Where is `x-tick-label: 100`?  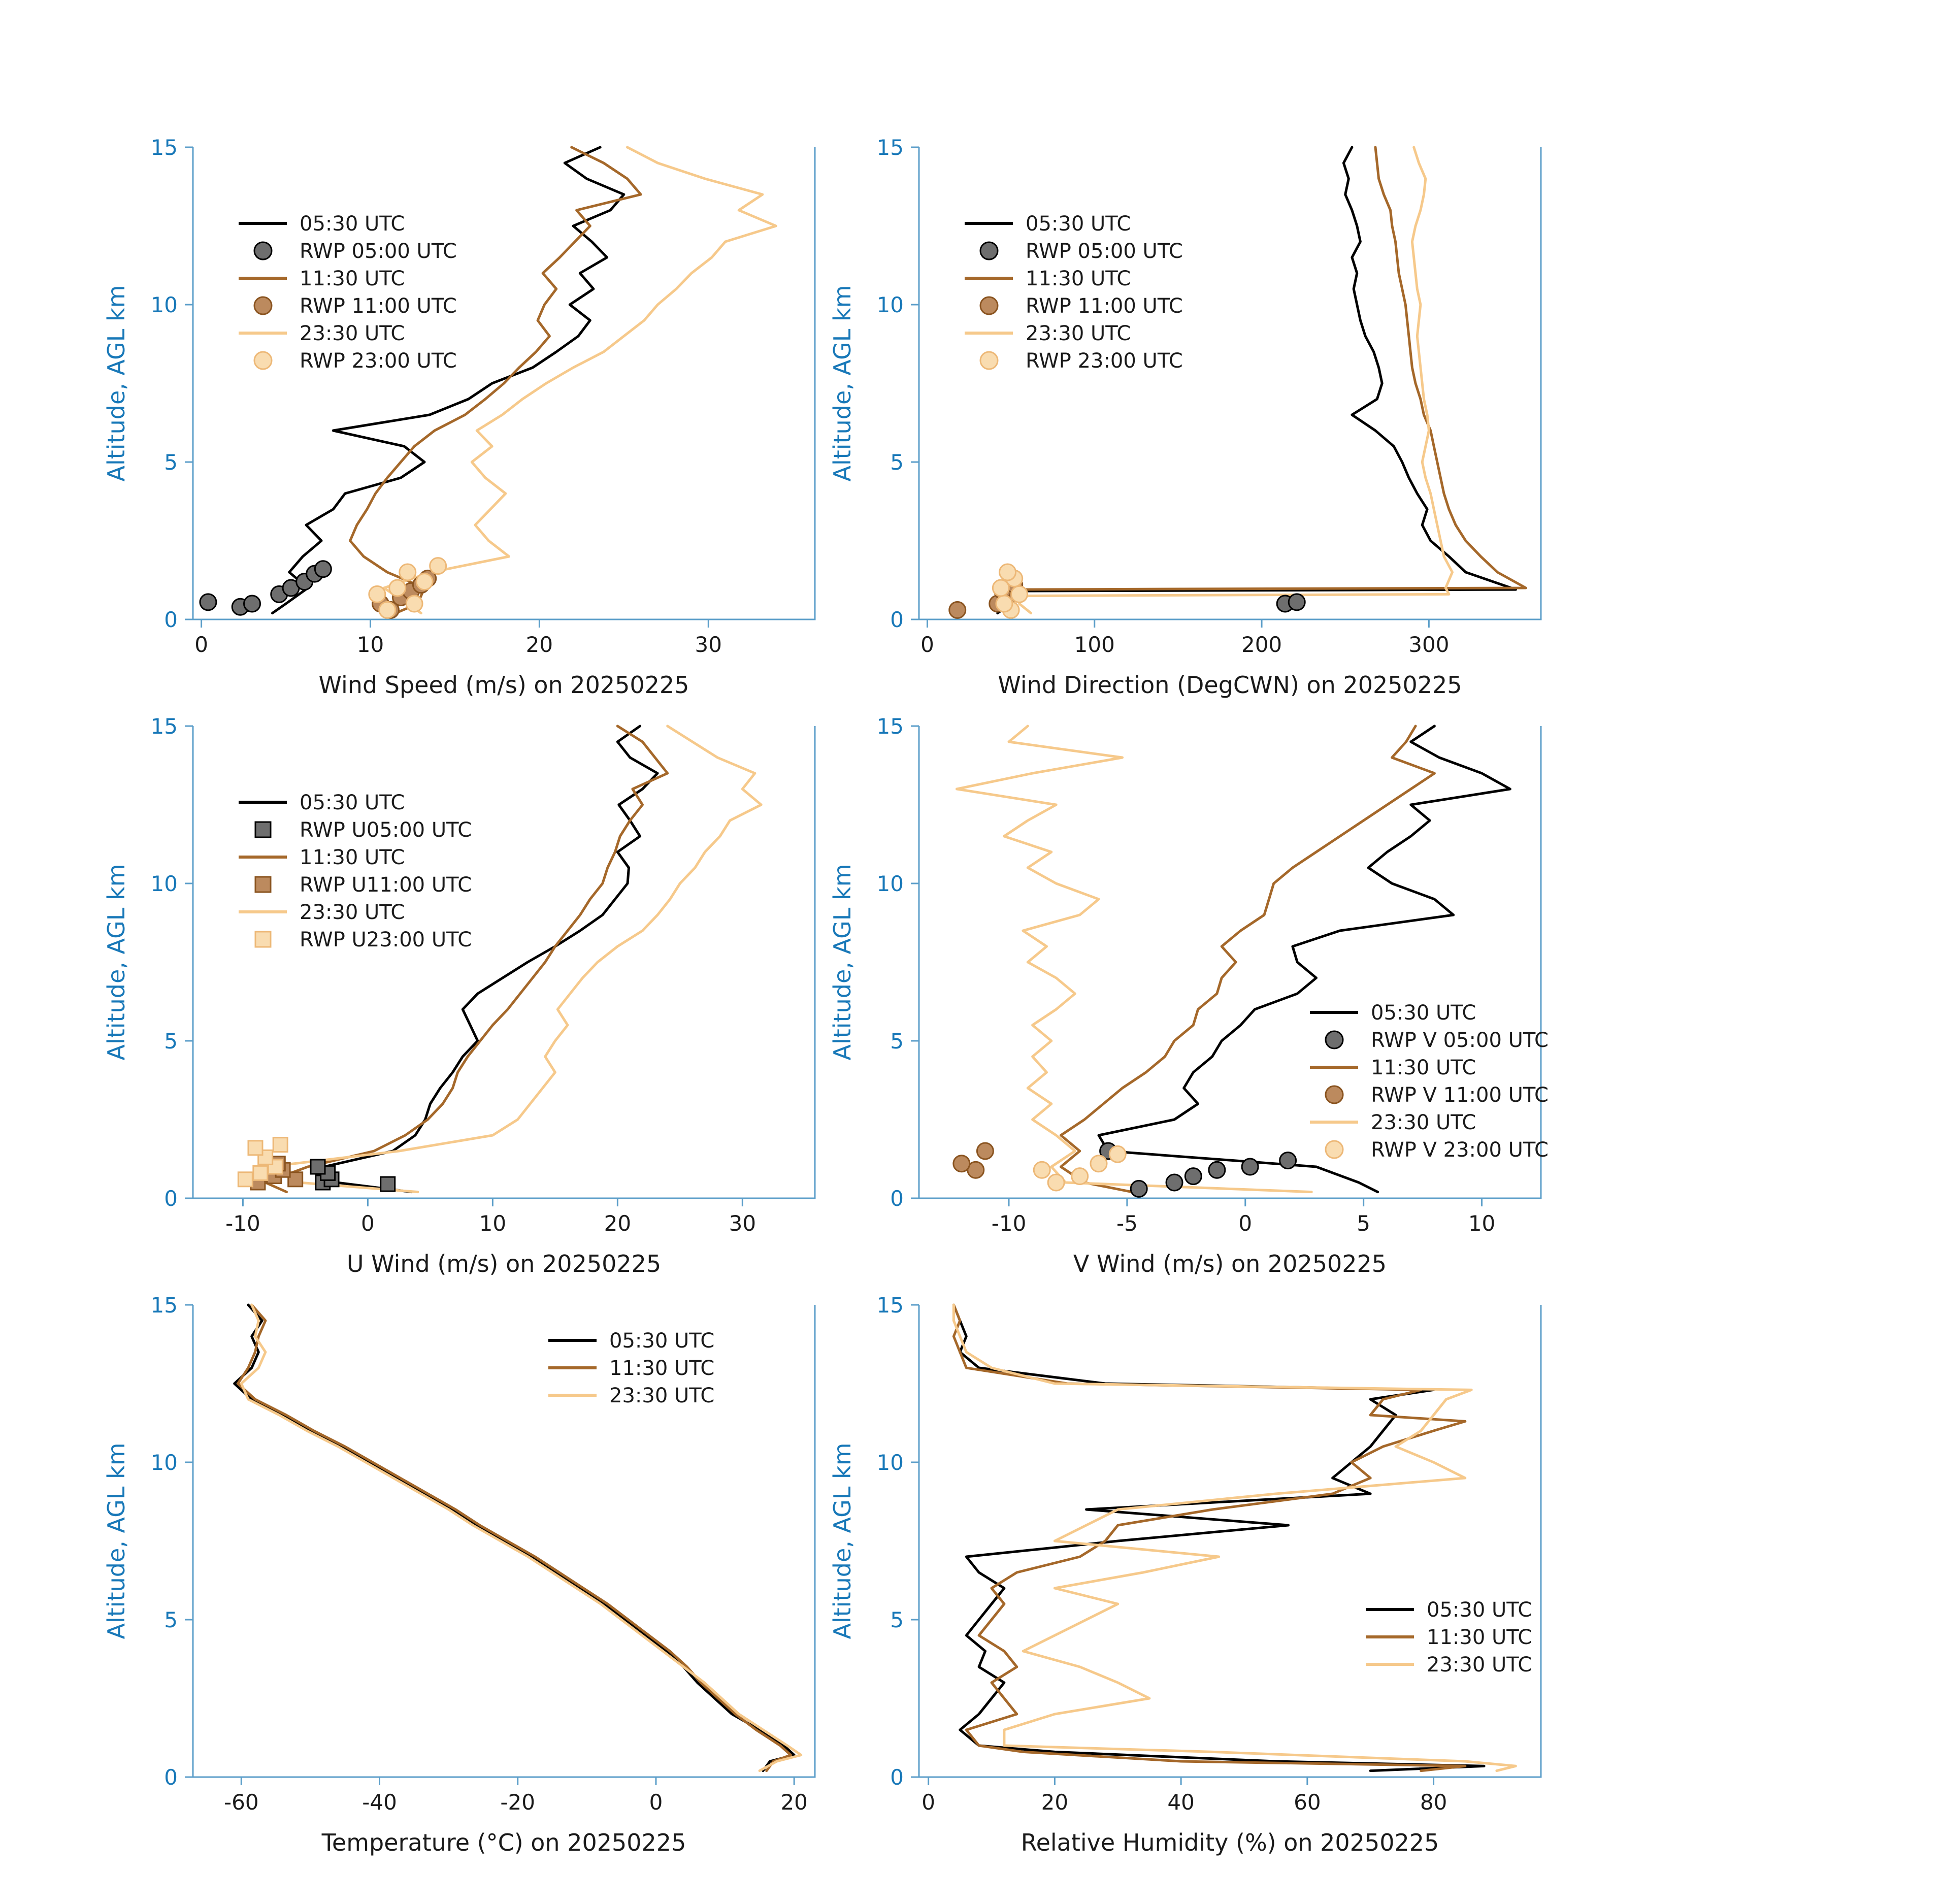 x-tick-label: 100 is located at coordinates (1094, 645).